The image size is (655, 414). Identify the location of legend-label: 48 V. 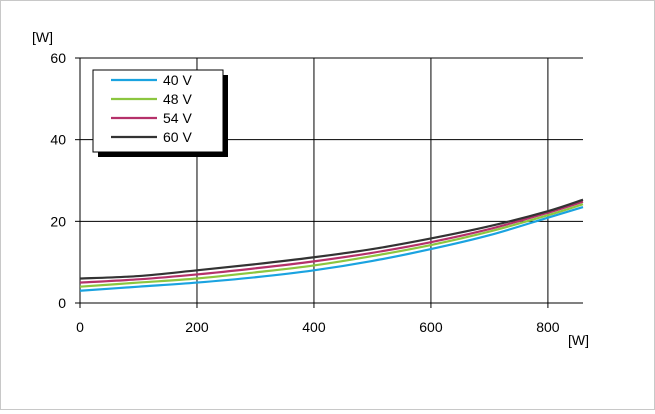
(177, 99).